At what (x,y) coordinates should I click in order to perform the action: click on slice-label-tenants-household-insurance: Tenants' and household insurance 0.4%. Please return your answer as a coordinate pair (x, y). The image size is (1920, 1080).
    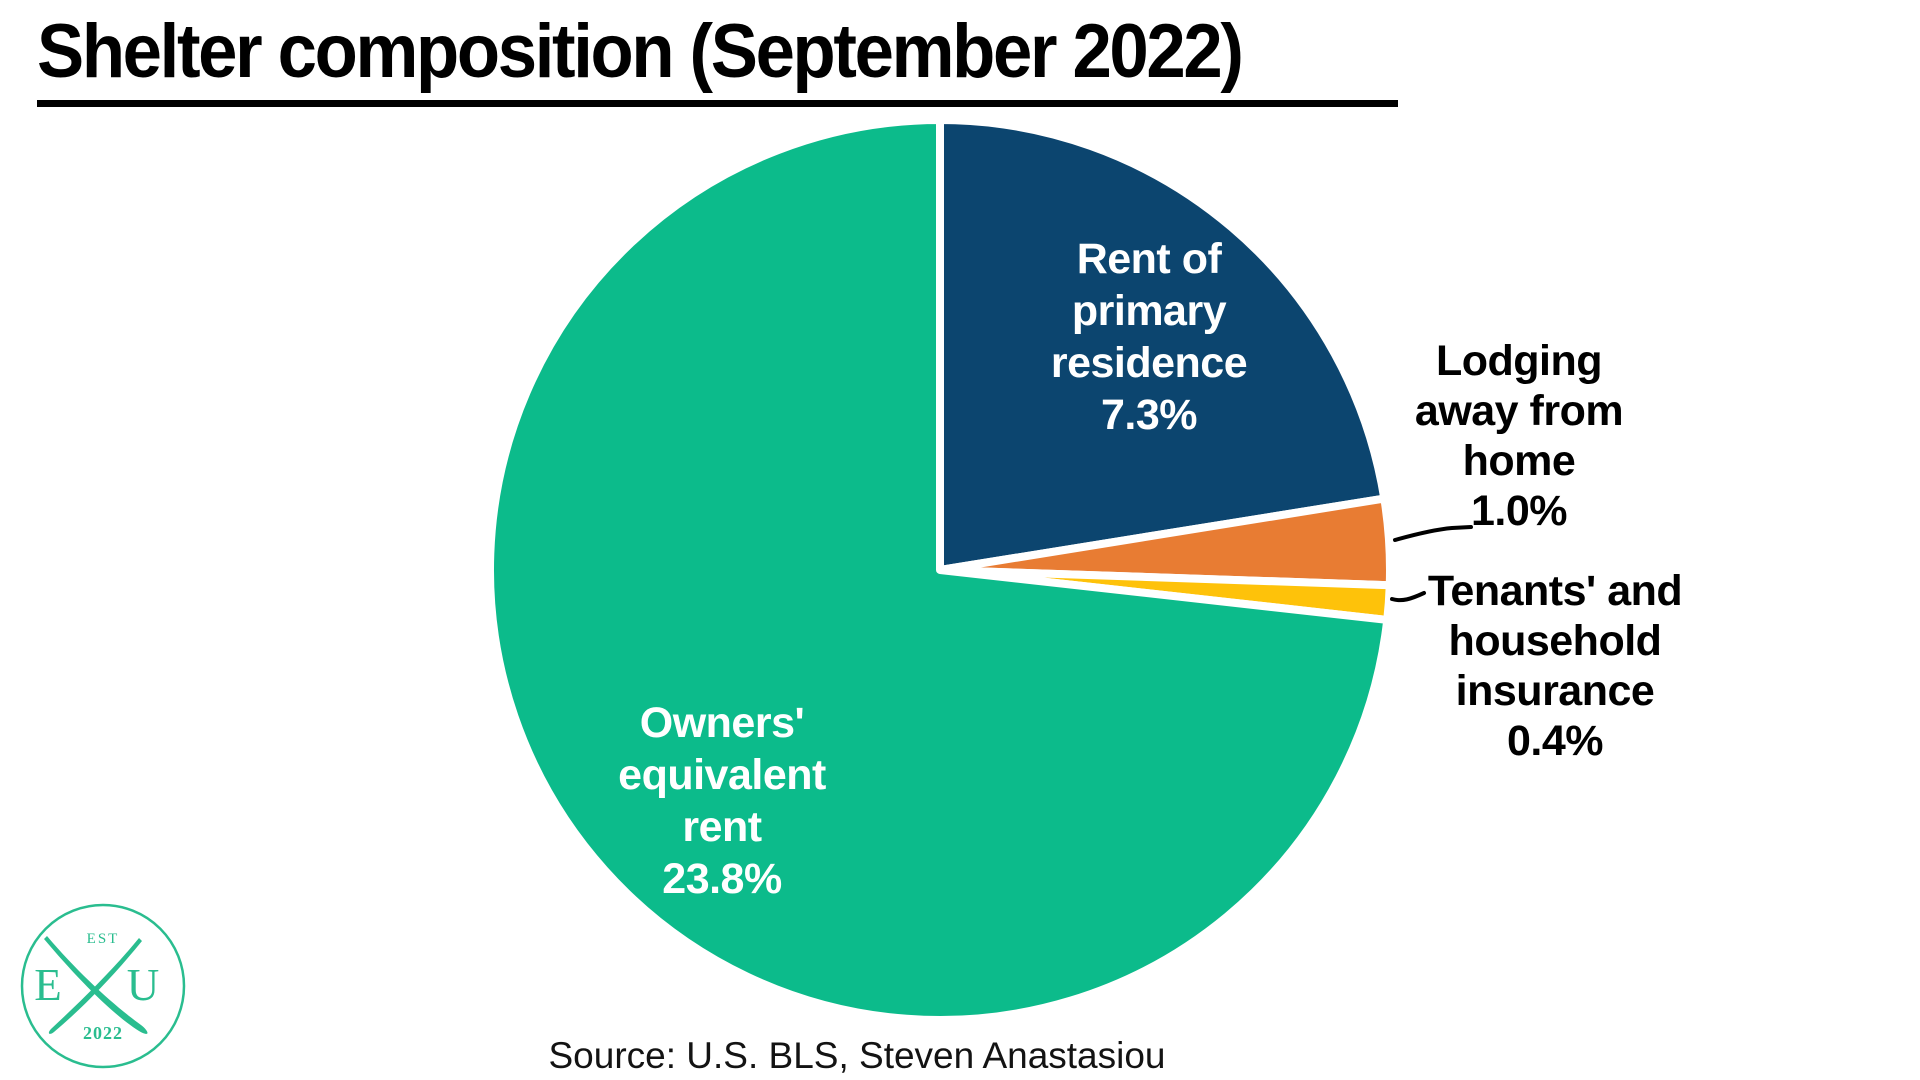
    Looking at the image, I should click on (1555, 666).